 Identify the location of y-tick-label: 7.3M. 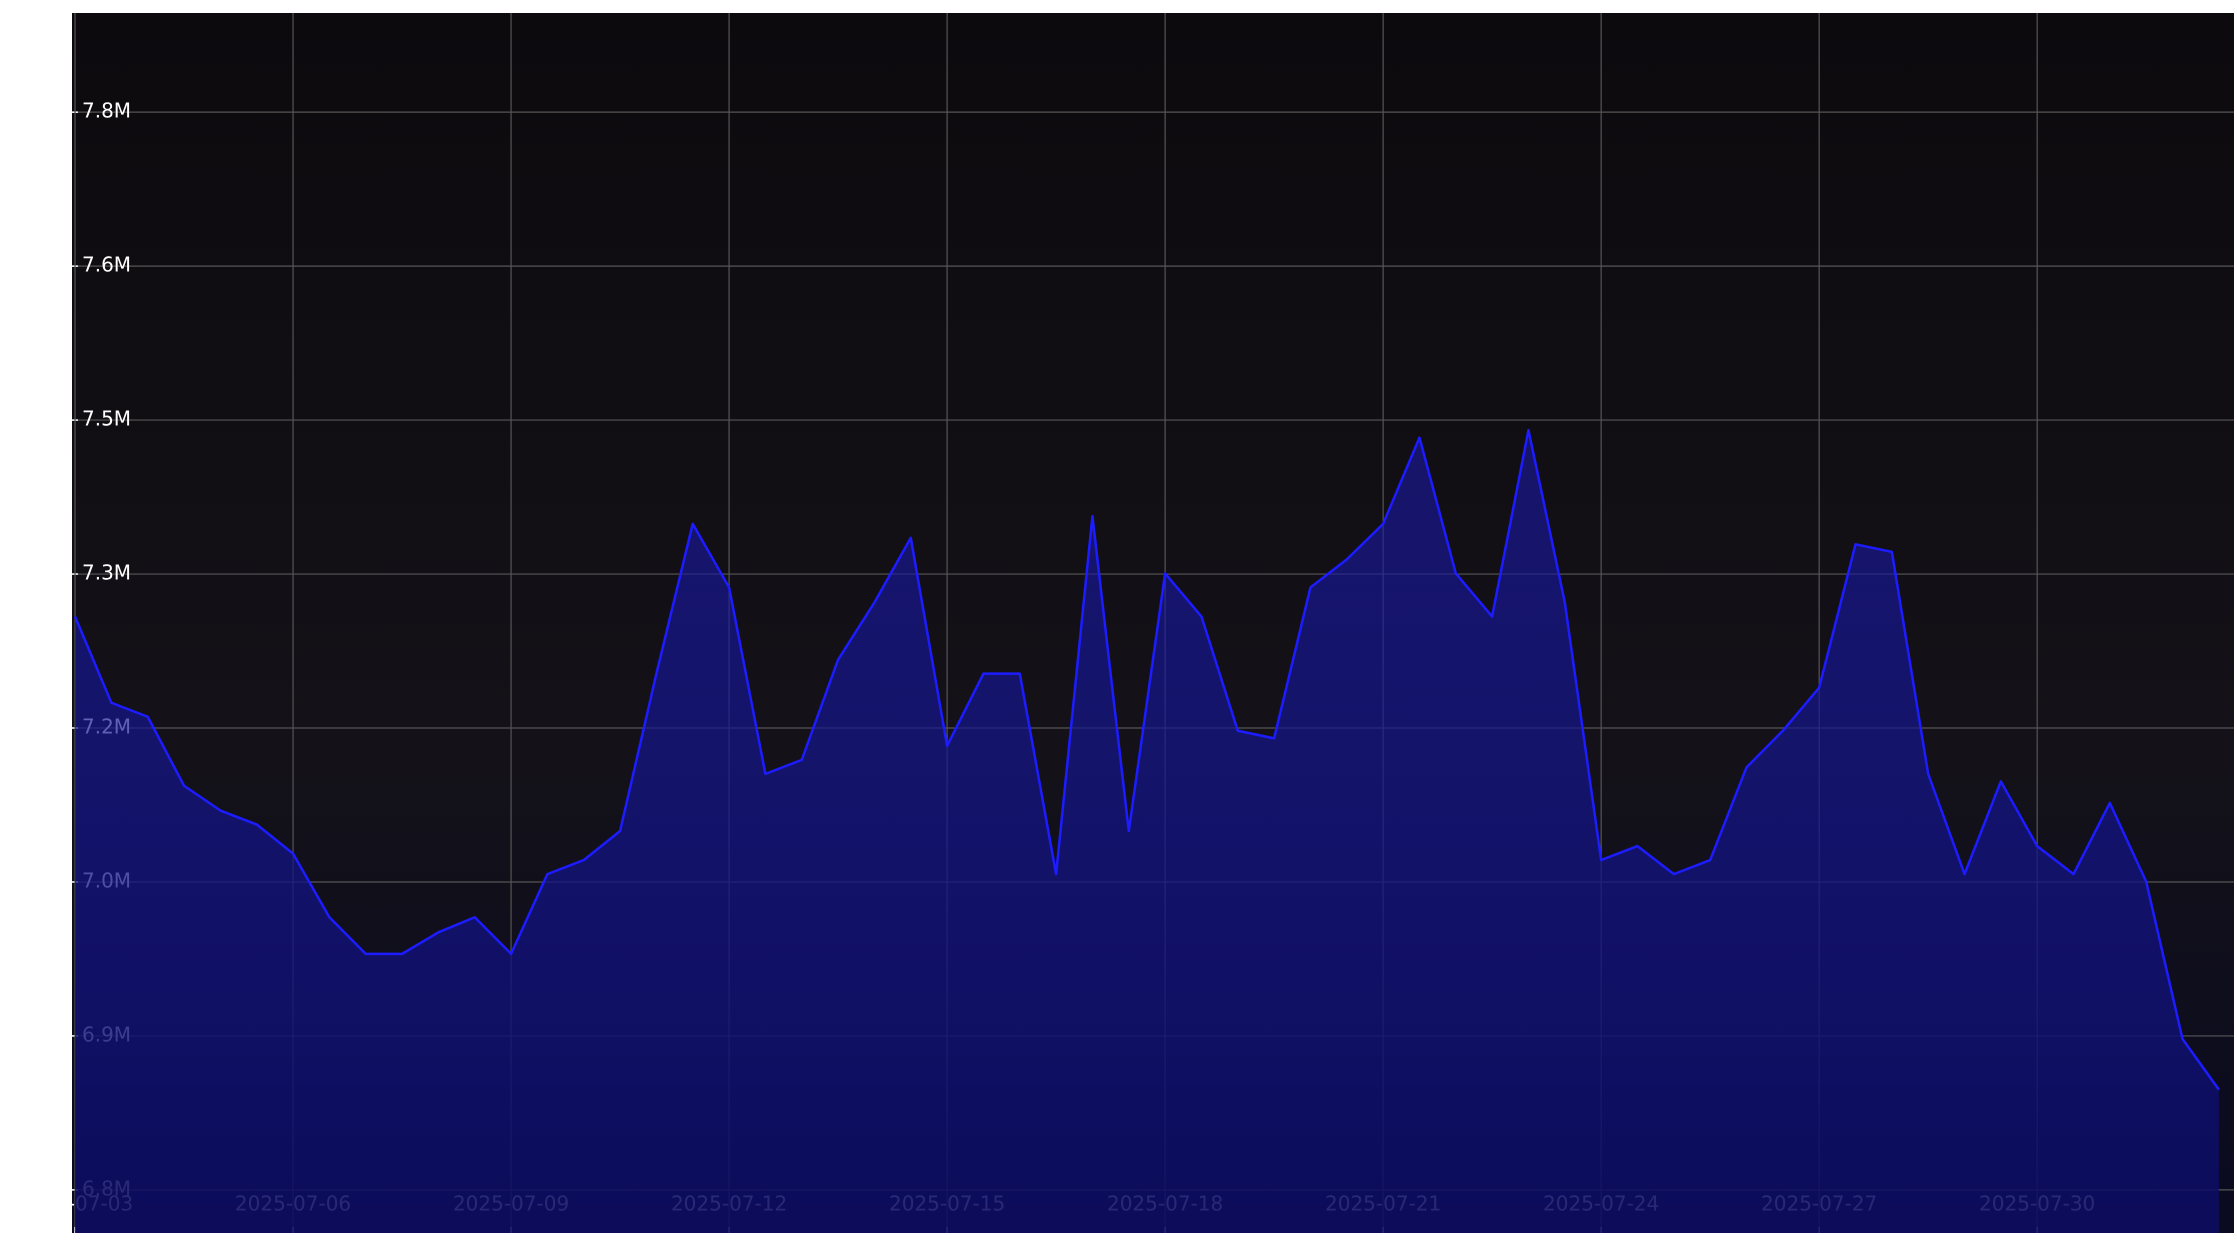
(106, 573).